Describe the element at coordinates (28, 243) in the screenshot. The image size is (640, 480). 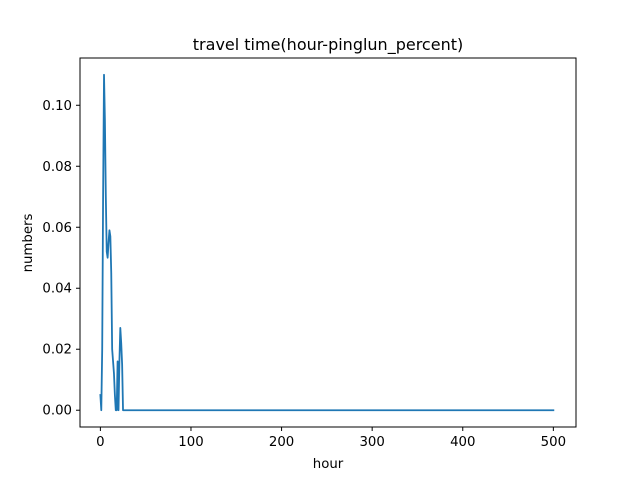
I see `y-axis-label: numbers` at that location.